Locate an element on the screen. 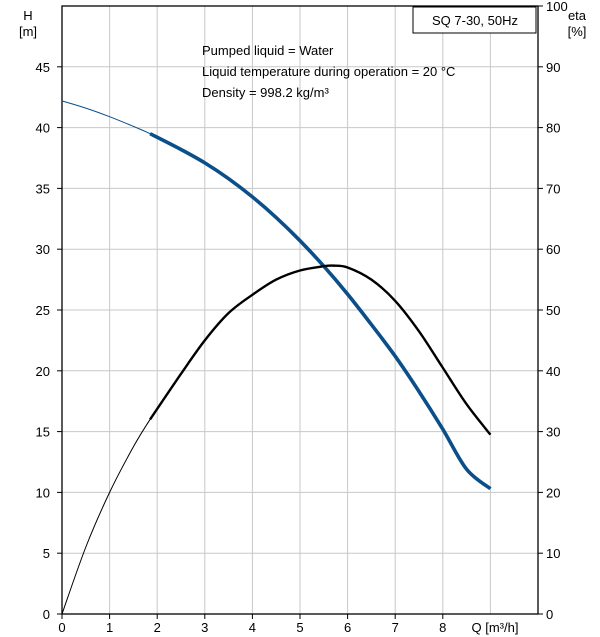 The image size is (600, 637). left-y-tick-label: 30 is located at coordinates (43, 249).